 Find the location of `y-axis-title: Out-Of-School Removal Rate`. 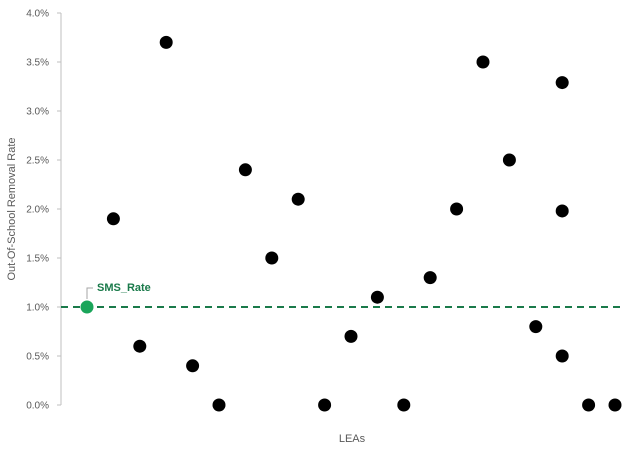

y-axis-title: Out-Of-School Removal Rate is located at coordinates (12, 208).